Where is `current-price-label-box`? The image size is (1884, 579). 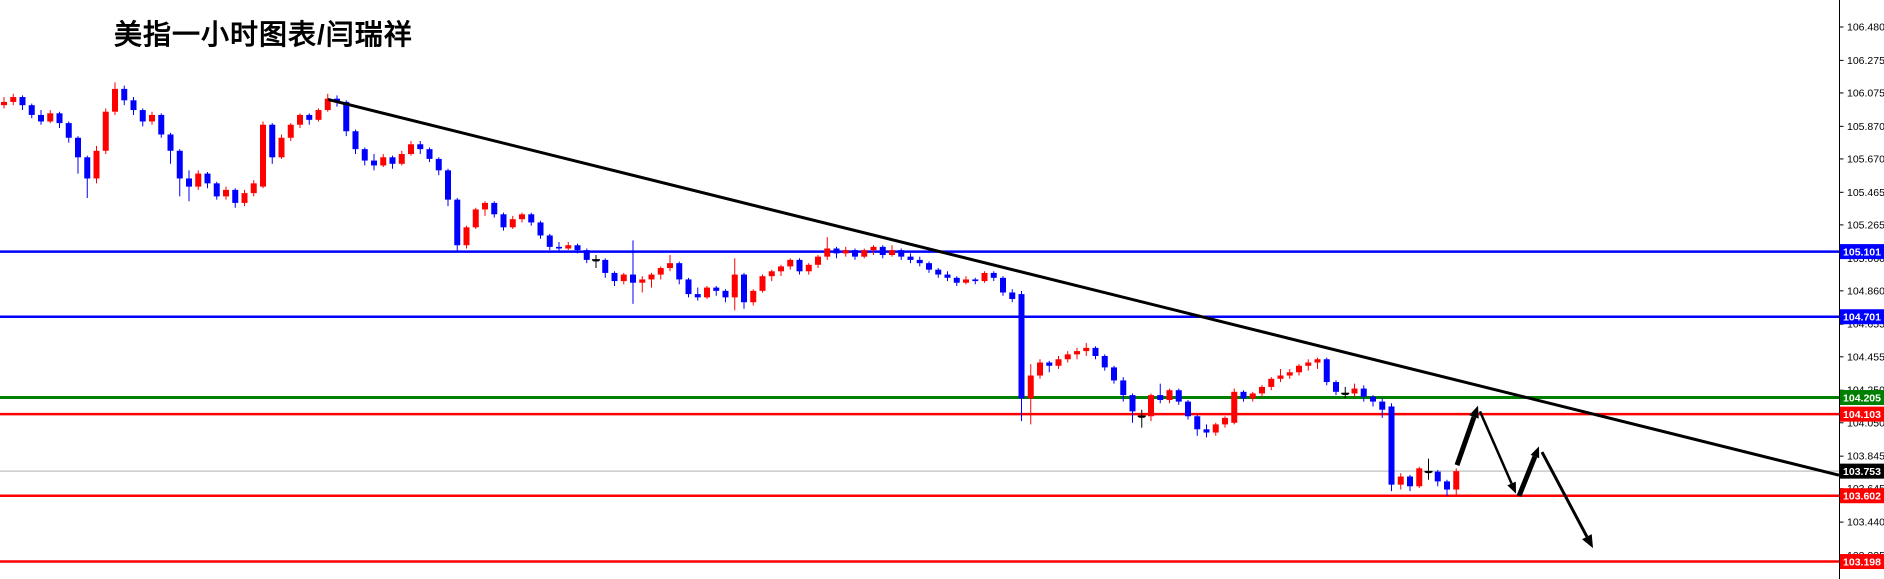
current-price-label-box is located at coordinates (1862, 471).